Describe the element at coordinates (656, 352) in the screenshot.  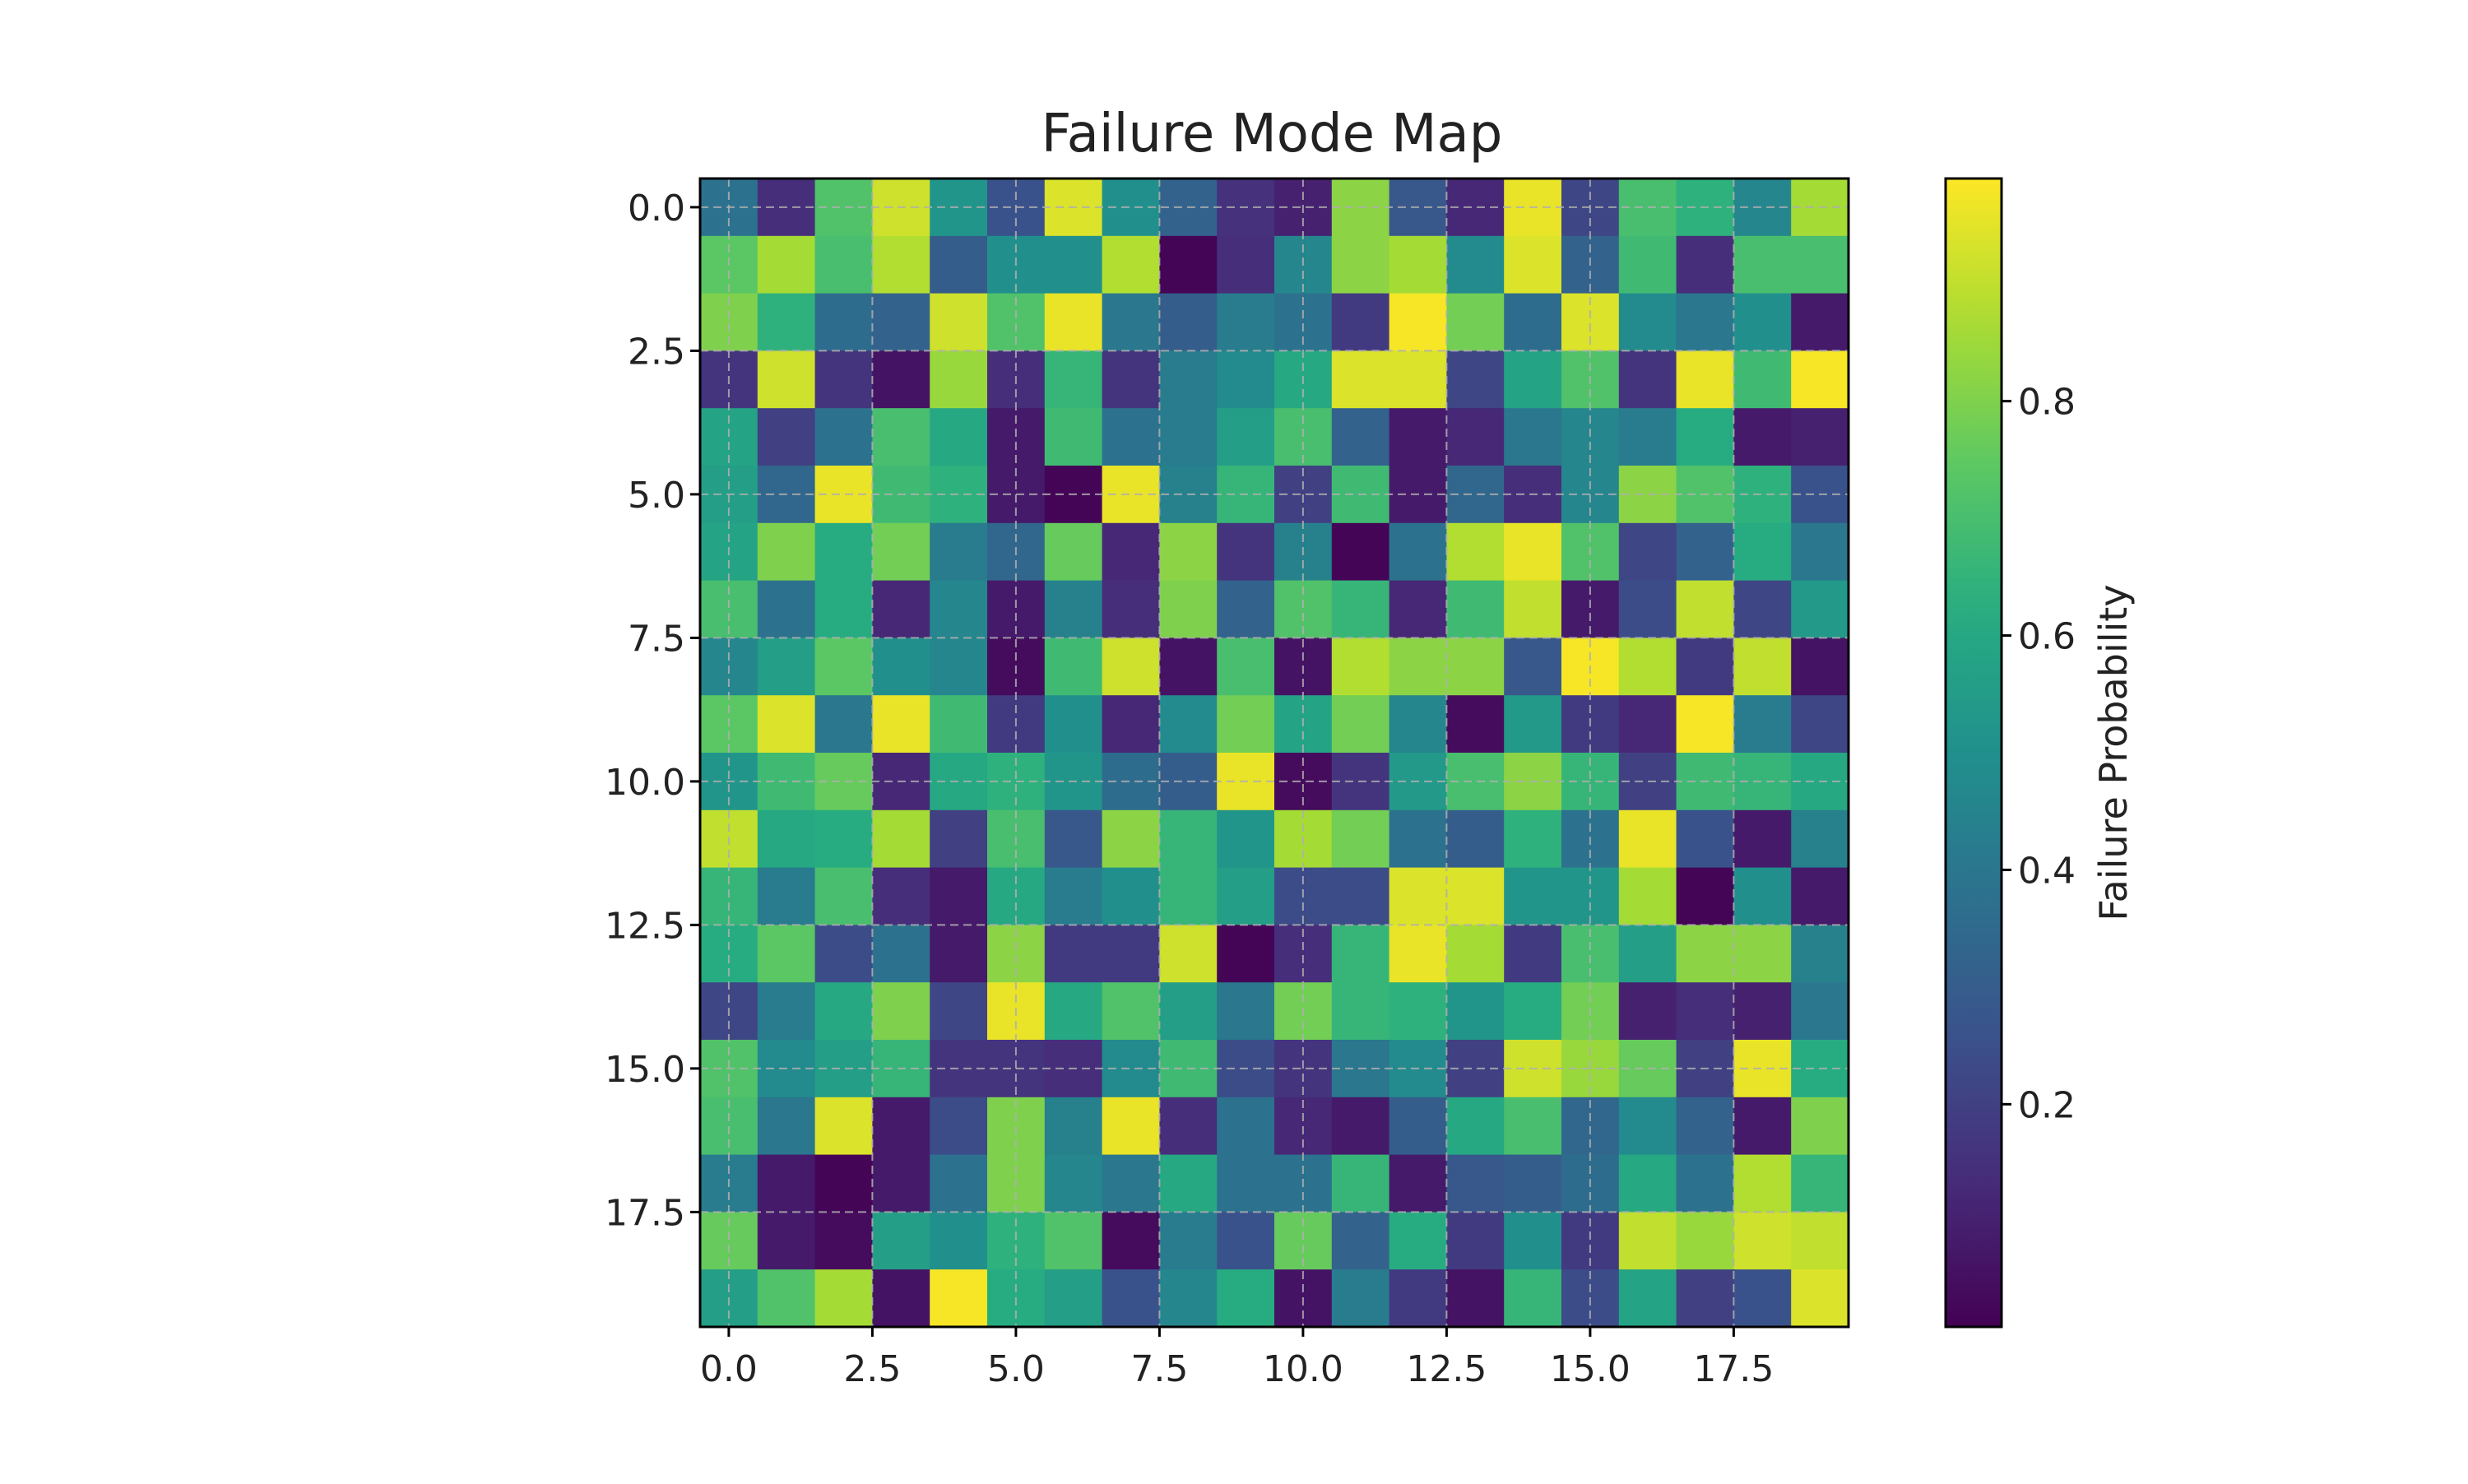
I see `y-tick-label: 2.5` at that location.